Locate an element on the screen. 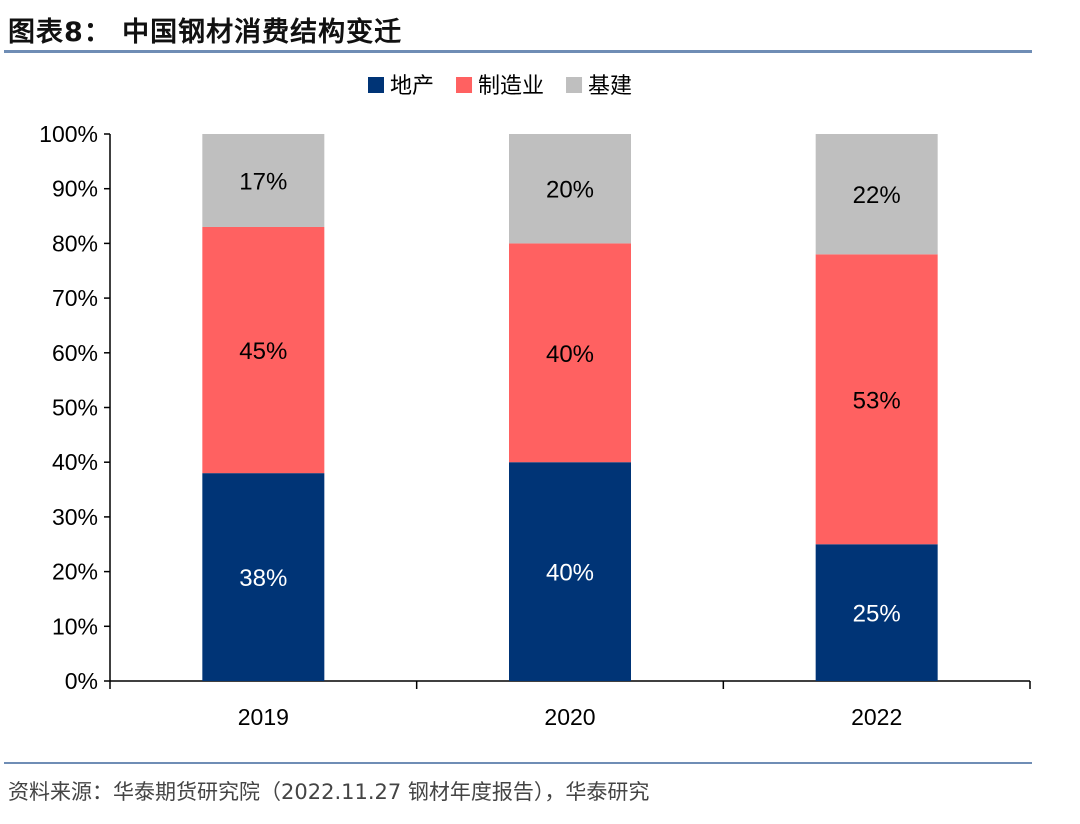  y-tick-label: 30% is located at coordinates (75, 517).